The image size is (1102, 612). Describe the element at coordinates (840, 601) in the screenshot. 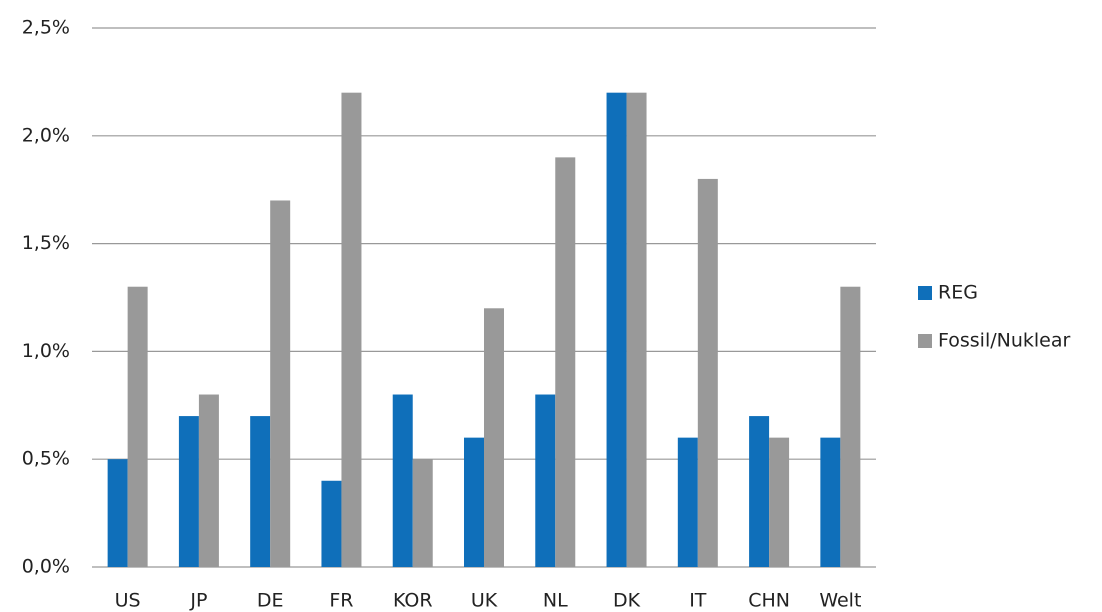

I see `x-tick-label: Welt` at that location.